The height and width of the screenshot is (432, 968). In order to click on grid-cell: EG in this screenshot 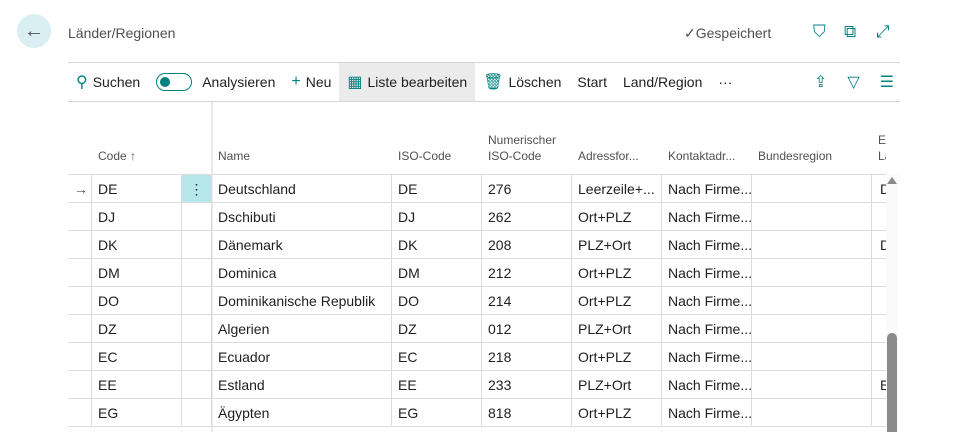, I will do `click(437, 413)`.